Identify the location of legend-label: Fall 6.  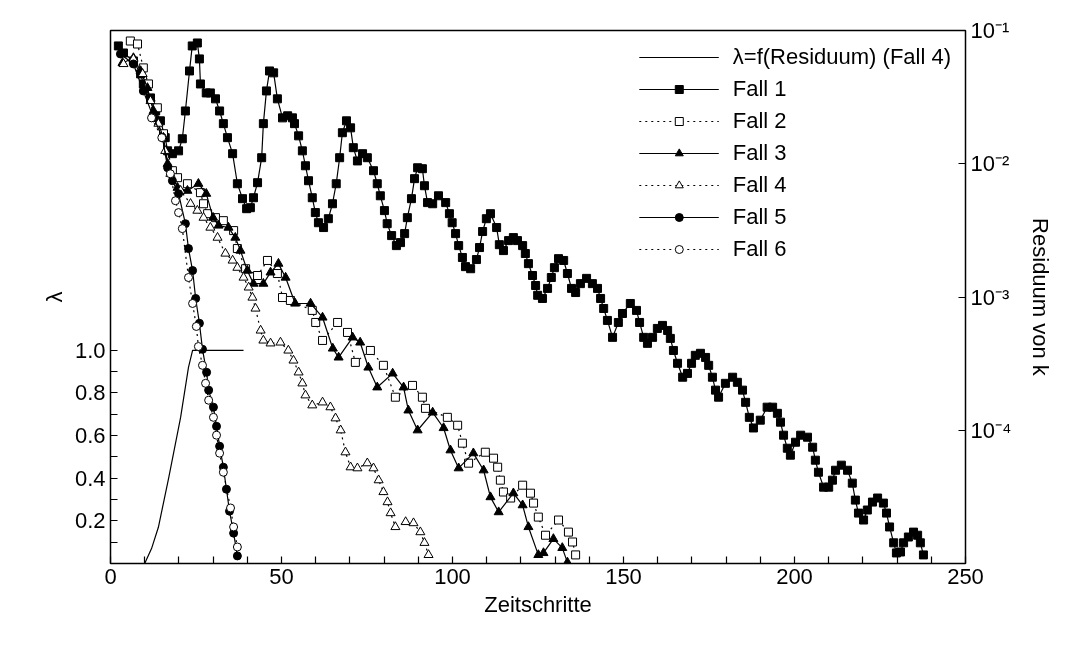
(759, 249).